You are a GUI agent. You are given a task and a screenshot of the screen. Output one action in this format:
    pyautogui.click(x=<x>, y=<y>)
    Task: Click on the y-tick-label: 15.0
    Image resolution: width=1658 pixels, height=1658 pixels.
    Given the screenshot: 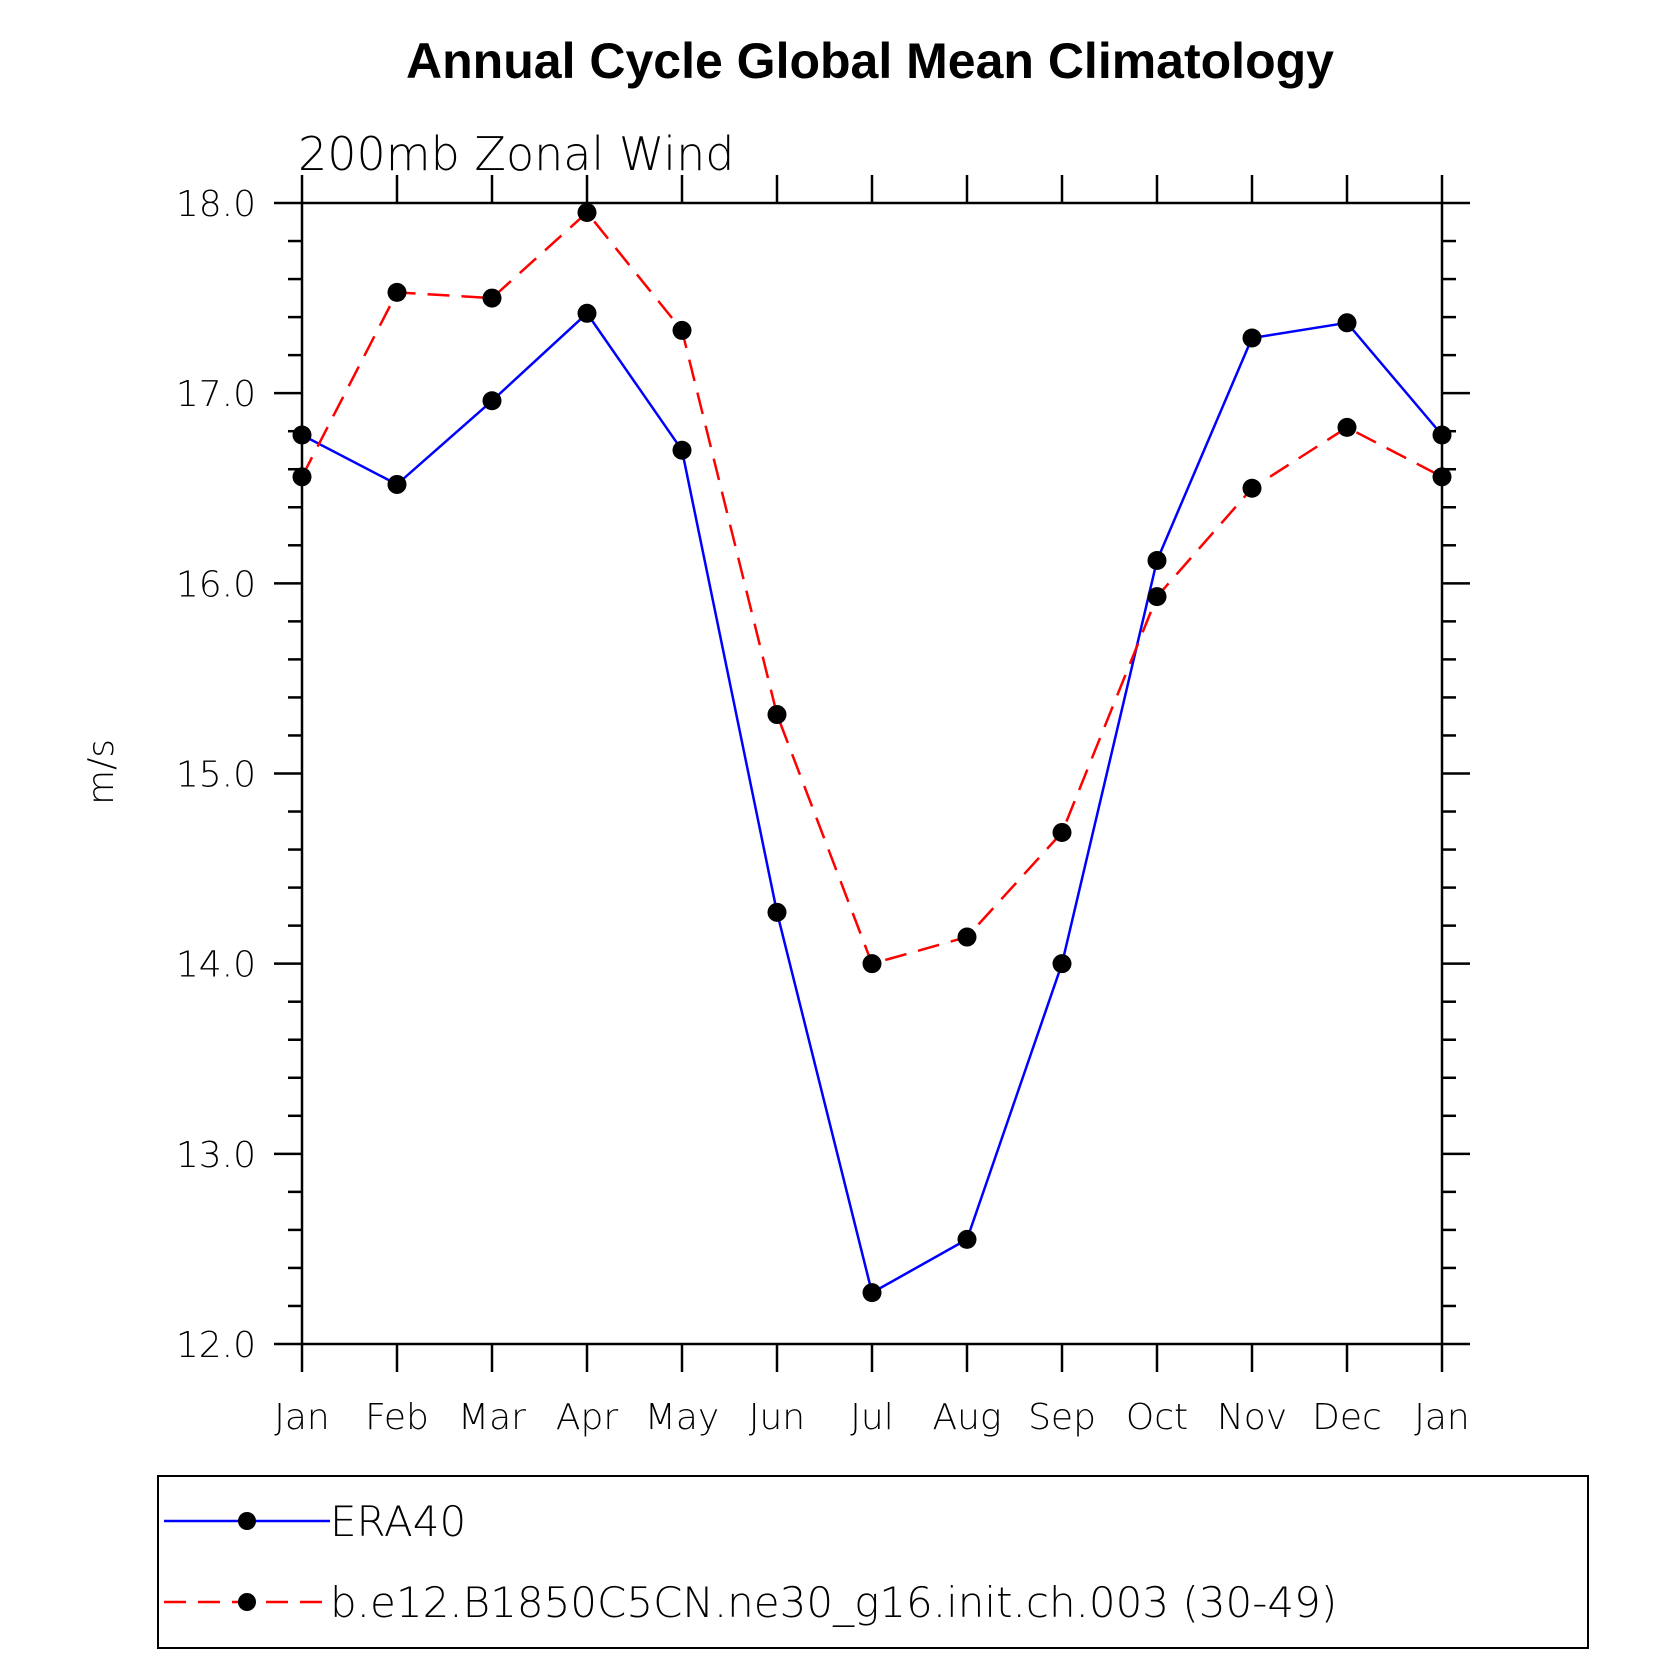 What is the action you would take?
    pyautogui.click(x=216, y=775)
    